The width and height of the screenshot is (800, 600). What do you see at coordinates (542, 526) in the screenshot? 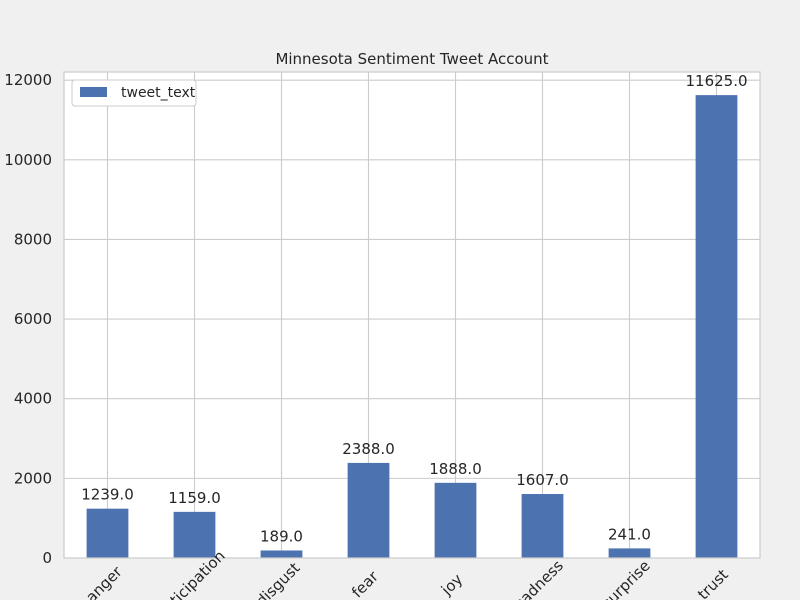
I see `bar-sadness` at bounding box center [542, 526].